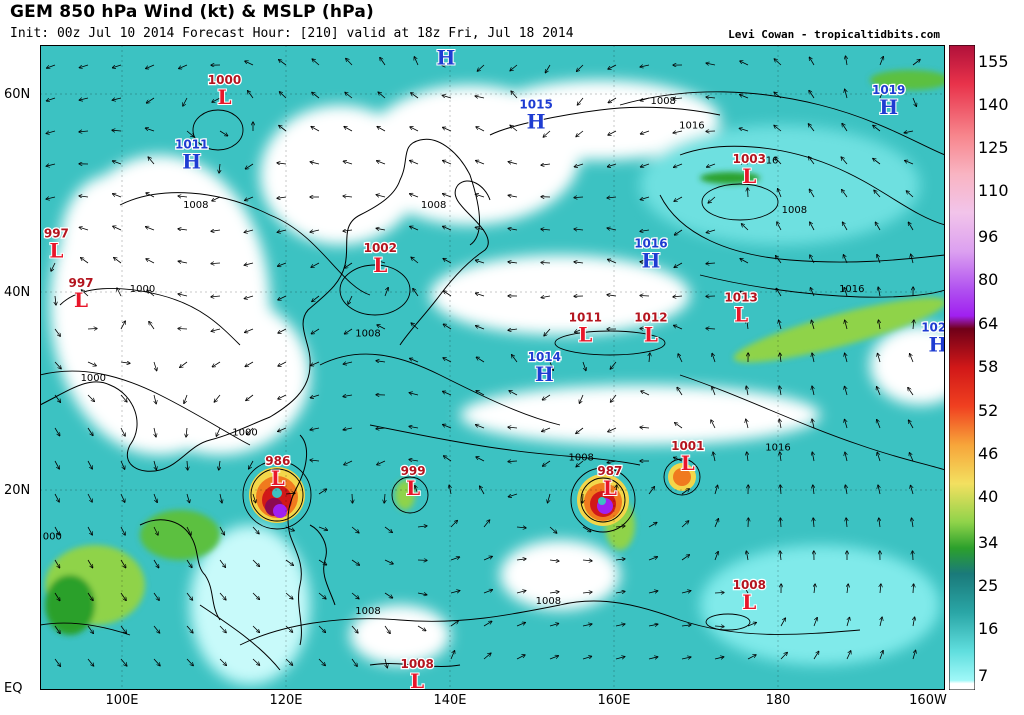  I want to click on credit-label: Levi Cowan - tropicaltidbits.com, so click(834, 34).